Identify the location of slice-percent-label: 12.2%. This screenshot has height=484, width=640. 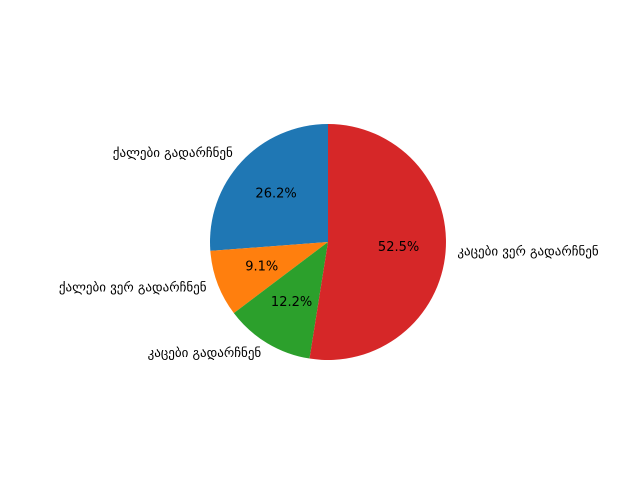
(291, 302).